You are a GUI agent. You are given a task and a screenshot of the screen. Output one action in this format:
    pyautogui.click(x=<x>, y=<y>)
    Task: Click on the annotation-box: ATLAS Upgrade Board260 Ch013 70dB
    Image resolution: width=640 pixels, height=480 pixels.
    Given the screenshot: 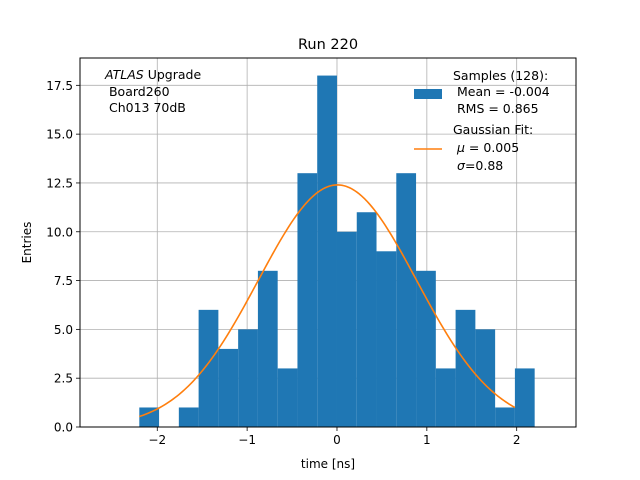 What is the action you would take?
    pyautogui.click(x=152, y=91)
    